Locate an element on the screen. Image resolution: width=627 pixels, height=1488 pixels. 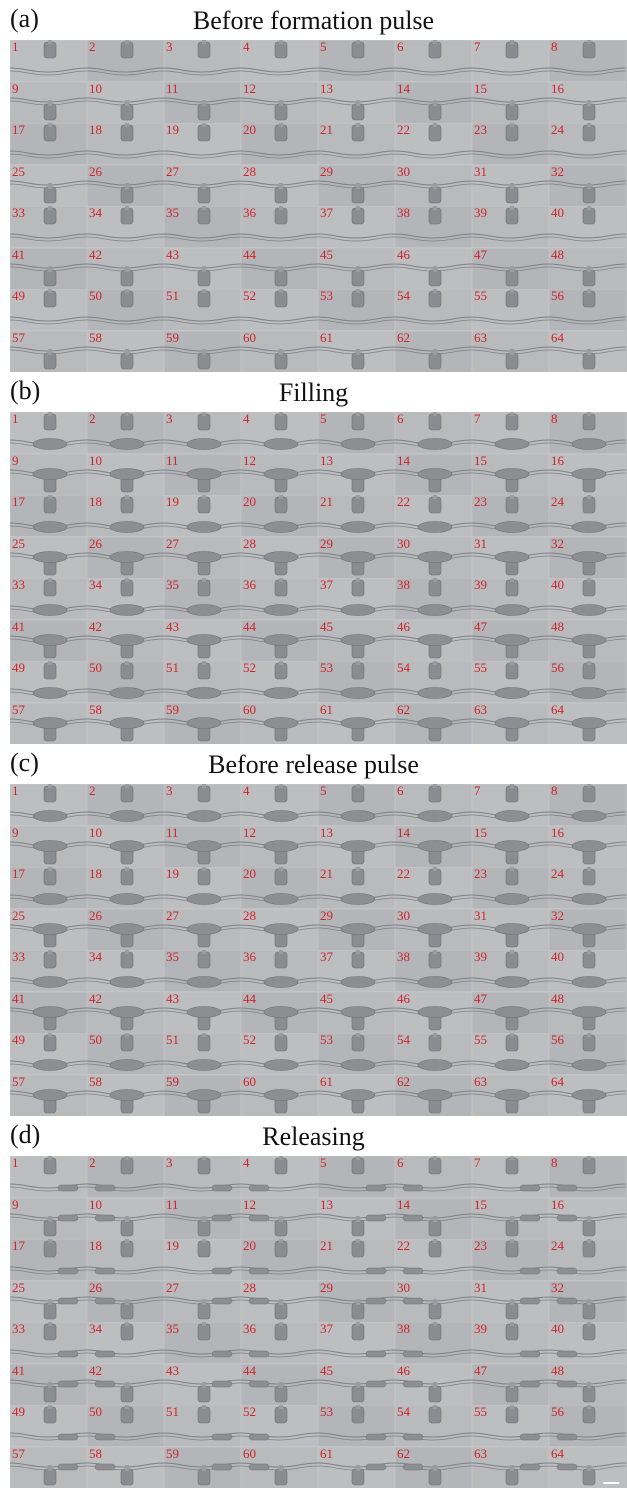
trap-cell: 51 is located at coordinates (202, 1054).